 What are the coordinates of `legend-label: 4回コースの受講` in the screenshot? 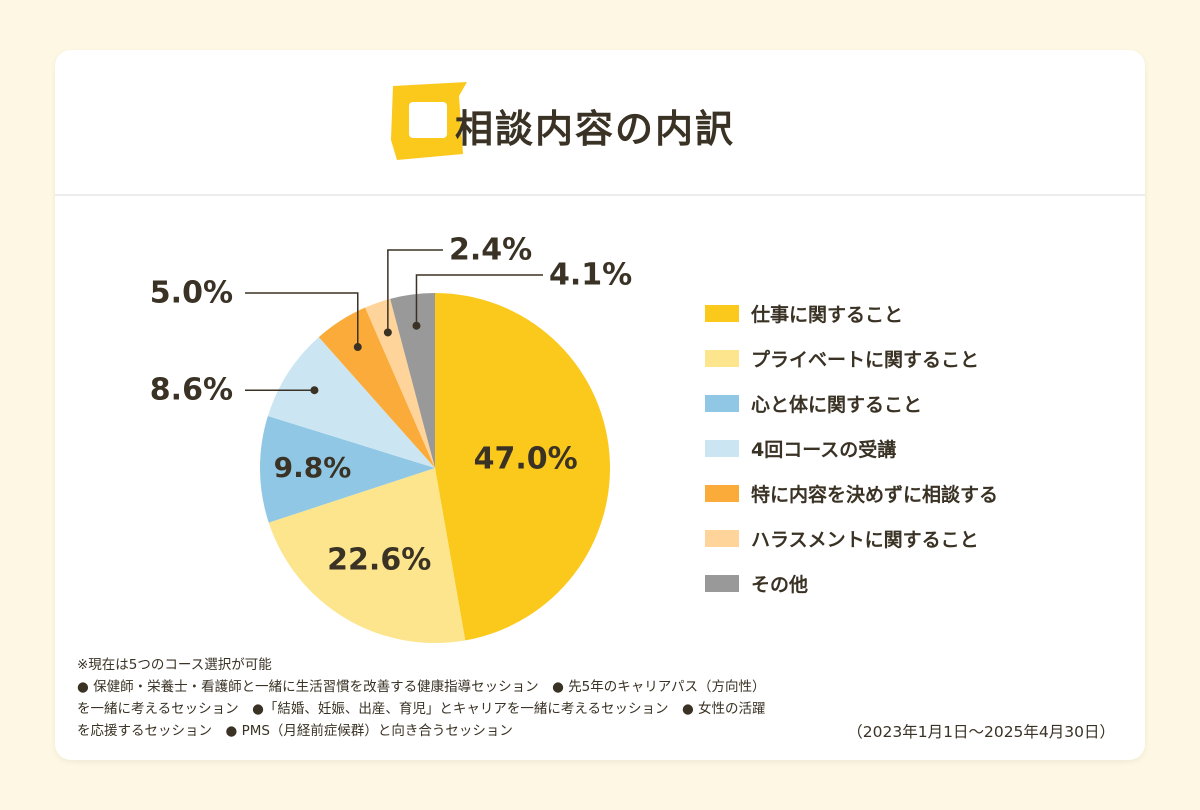 It's located at (824, 449).